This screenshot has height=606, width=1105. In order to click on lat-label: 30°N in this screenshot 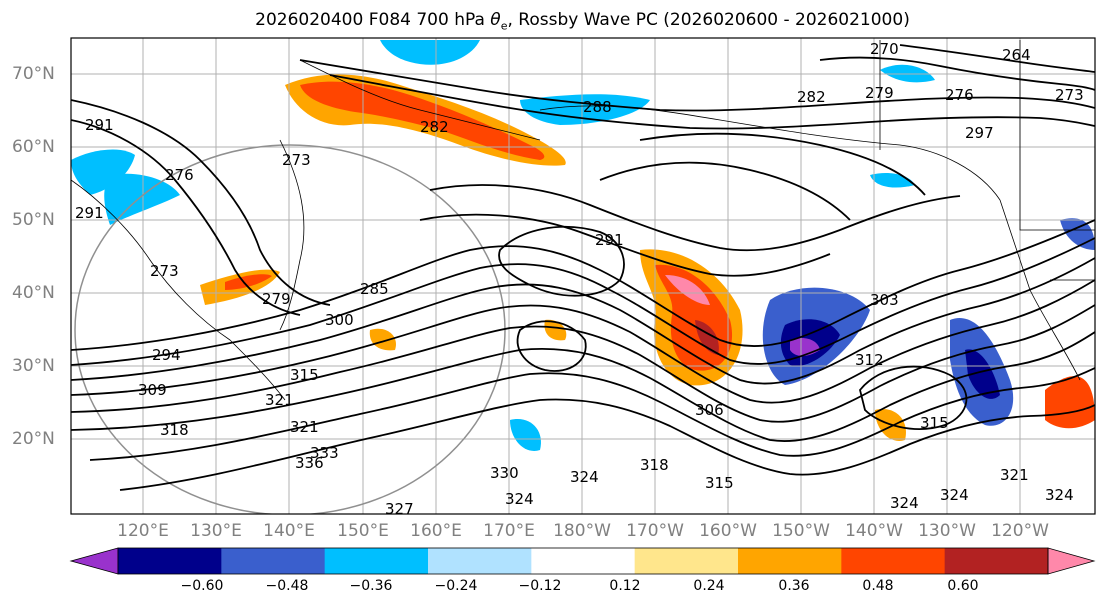, I will do `click(33, 366)`.